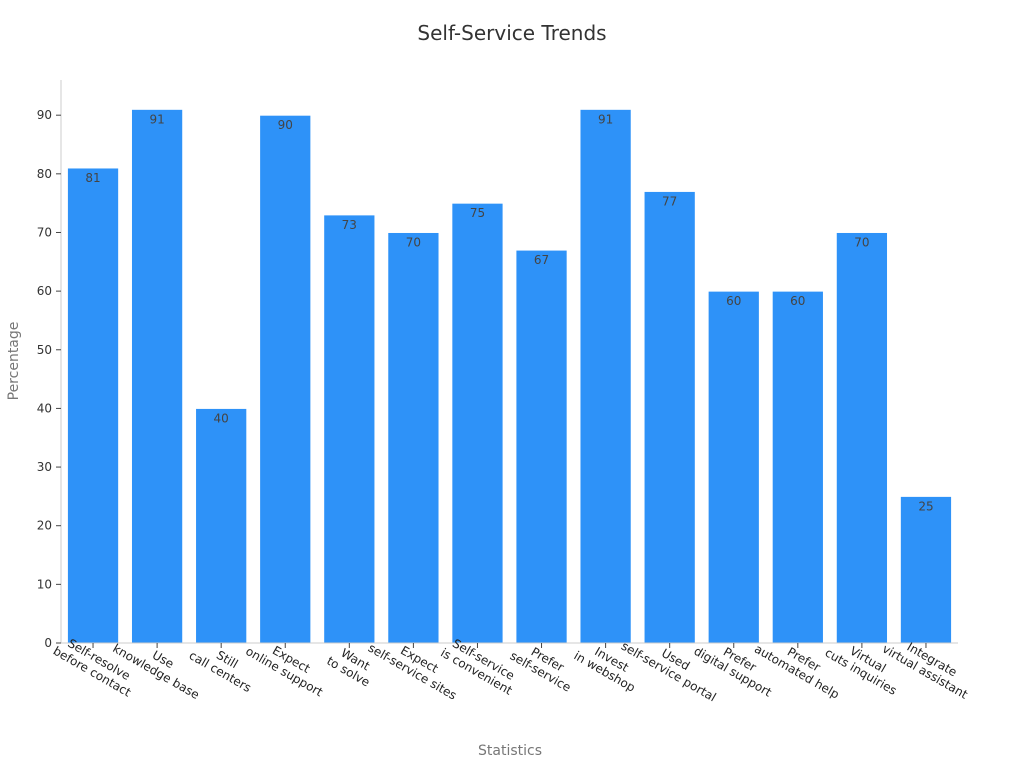 The height and width of the screenshot is (768, 1024). I want to click on y-tick-label: 50, so click(44, 350).